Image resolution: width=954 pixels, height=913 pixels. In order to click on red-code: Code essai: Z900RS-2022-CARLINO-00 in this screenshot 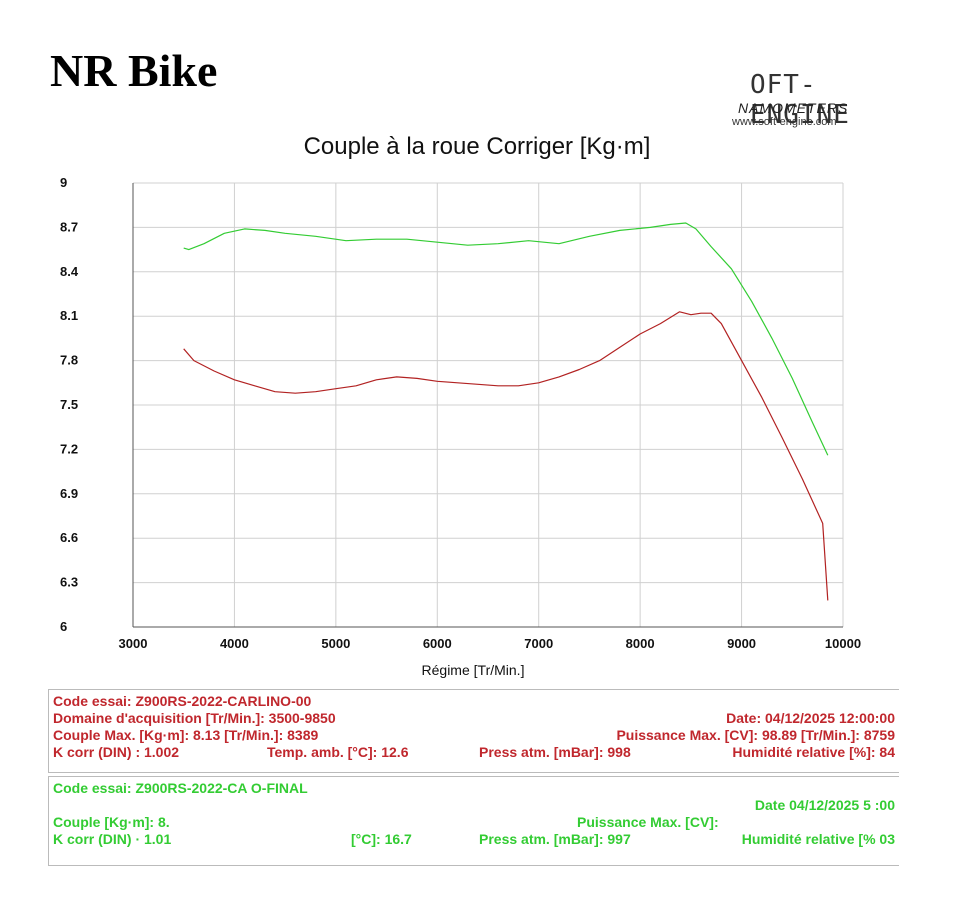, I will do `click(182, 701)`.